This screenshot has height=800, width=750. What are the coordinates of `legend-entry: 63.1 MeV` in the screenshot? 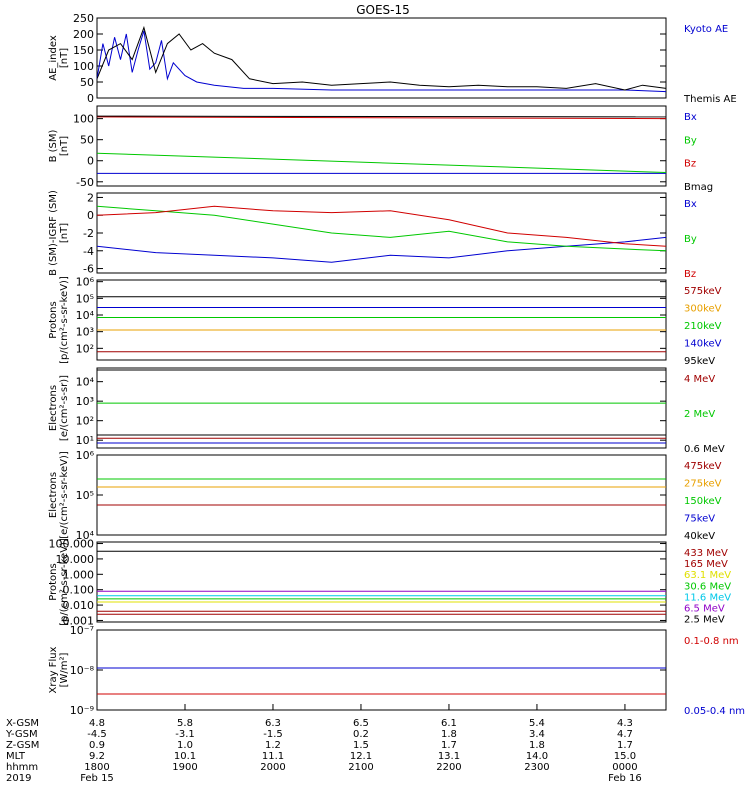 It's located at (707, 575).